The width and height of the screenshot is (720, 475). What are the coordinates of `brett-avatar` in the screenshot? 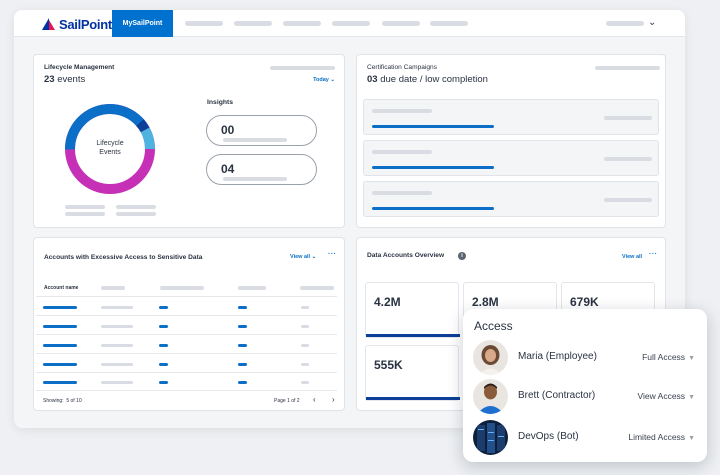 It's located at (490, 396).